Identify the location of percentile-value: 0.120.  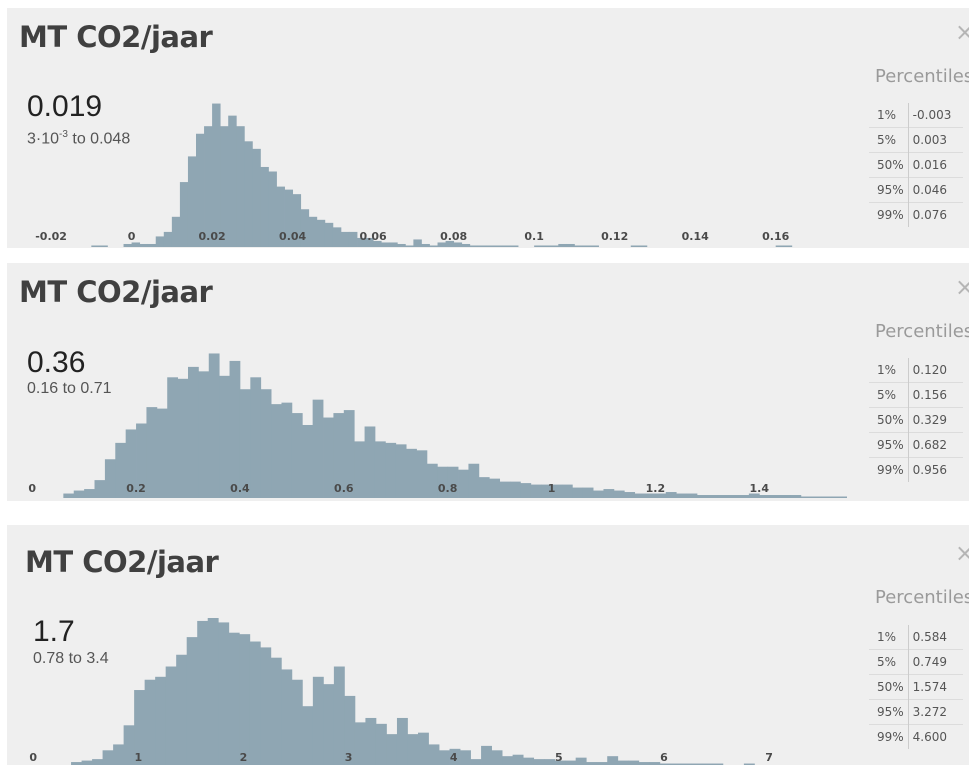
(935, 370).